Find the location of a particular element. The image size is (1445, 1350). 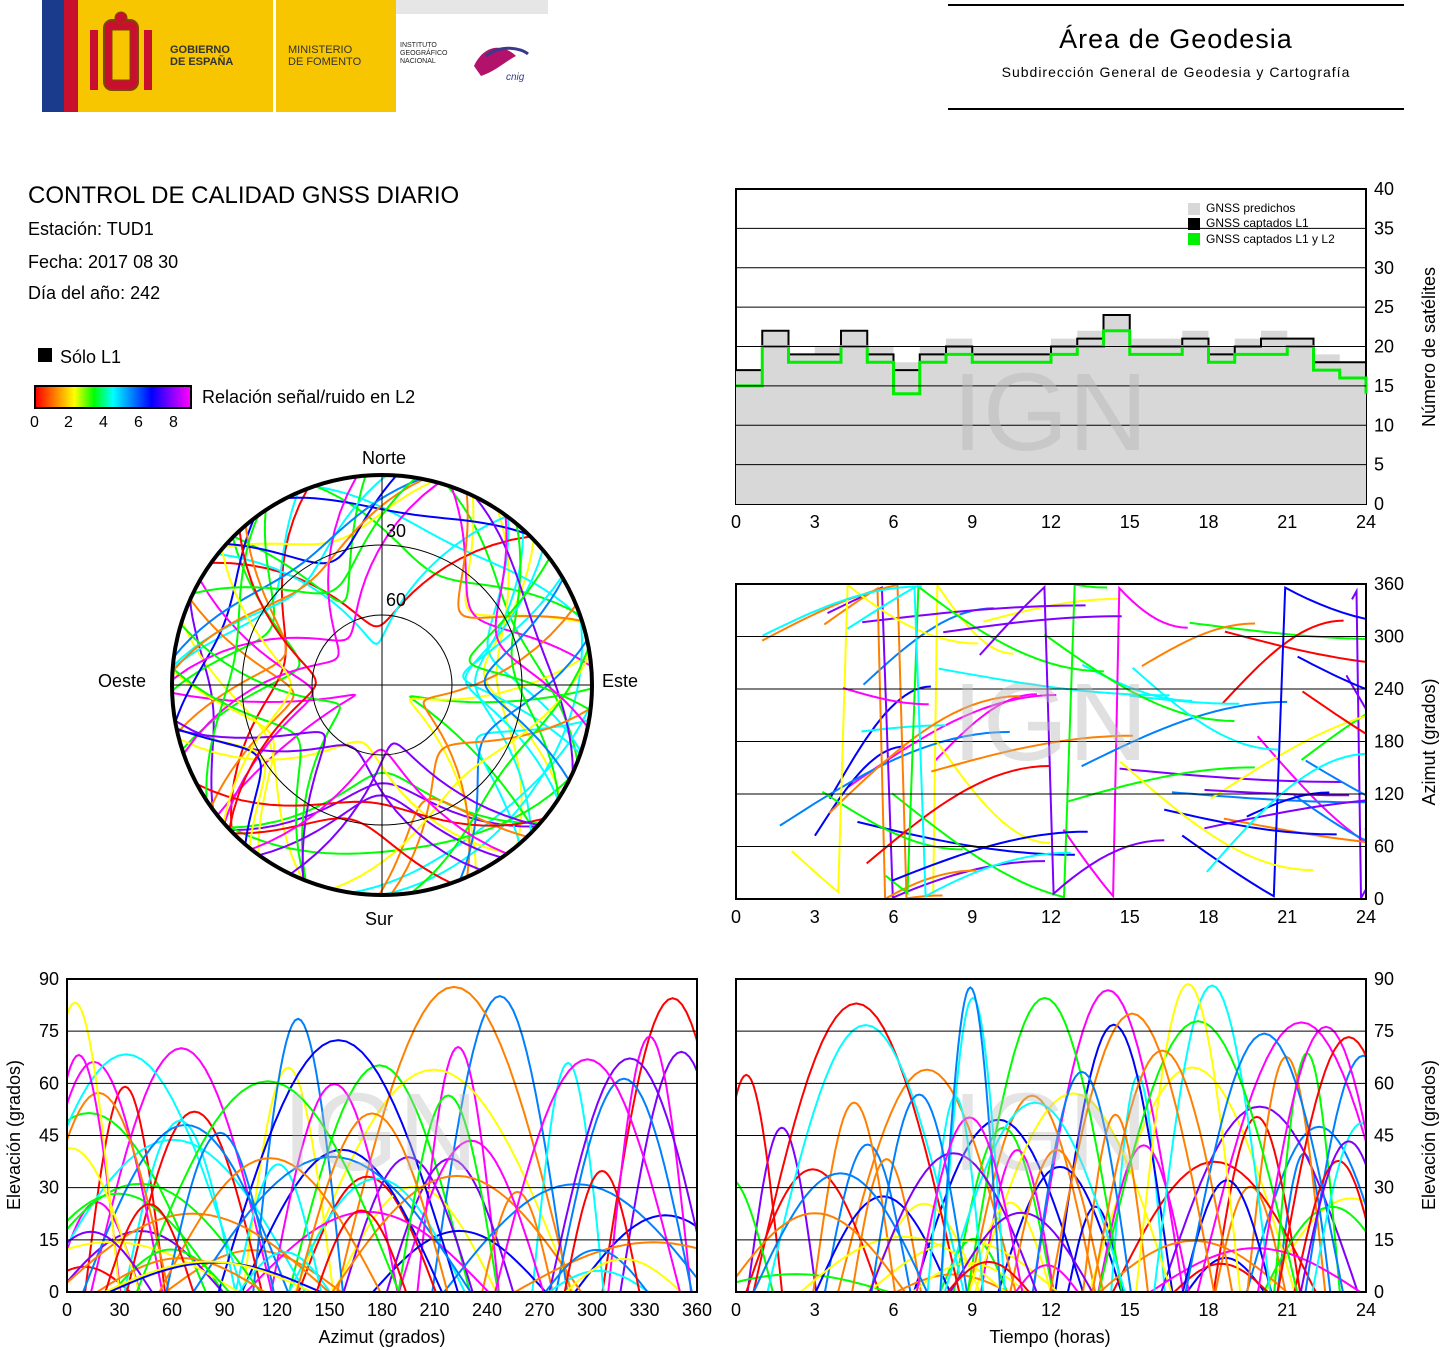

y-tick-5: 5 is located at coordinates (1379, 465).